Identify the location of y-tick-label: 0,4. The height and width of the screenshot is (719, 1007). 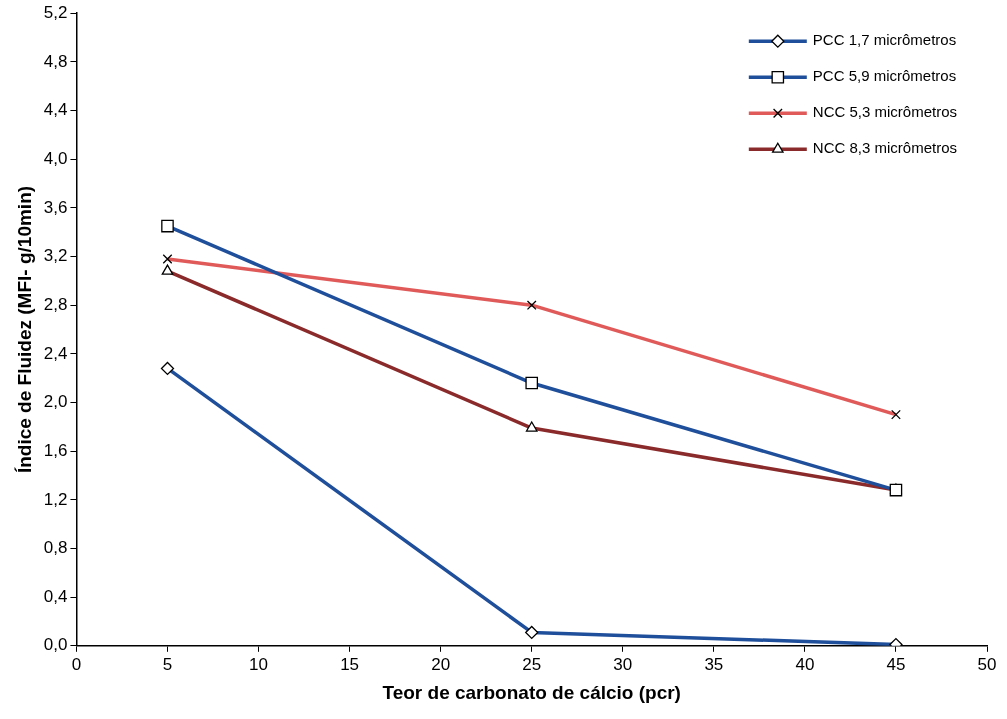
(55, 596).